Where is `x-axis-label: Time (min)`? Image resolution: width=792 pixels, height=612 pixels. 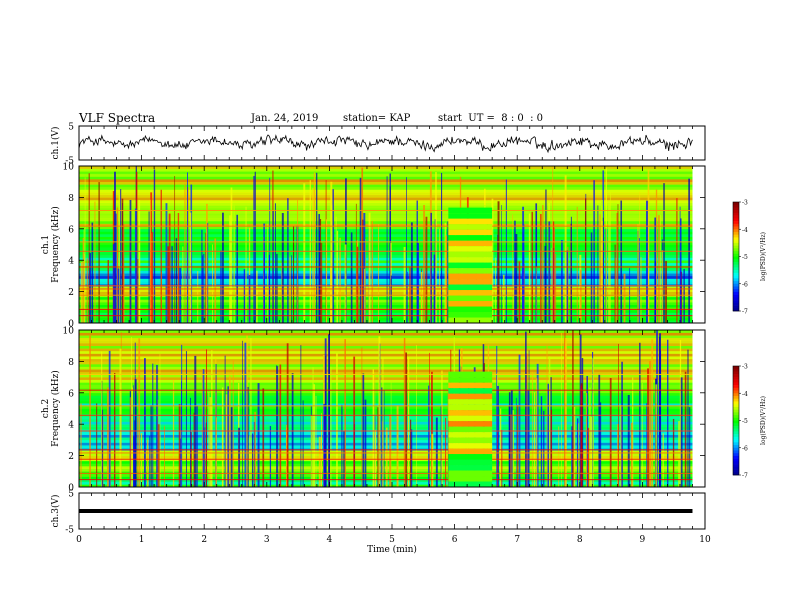 x-axis-label: Time (min) is located at coordinates (392, 549).